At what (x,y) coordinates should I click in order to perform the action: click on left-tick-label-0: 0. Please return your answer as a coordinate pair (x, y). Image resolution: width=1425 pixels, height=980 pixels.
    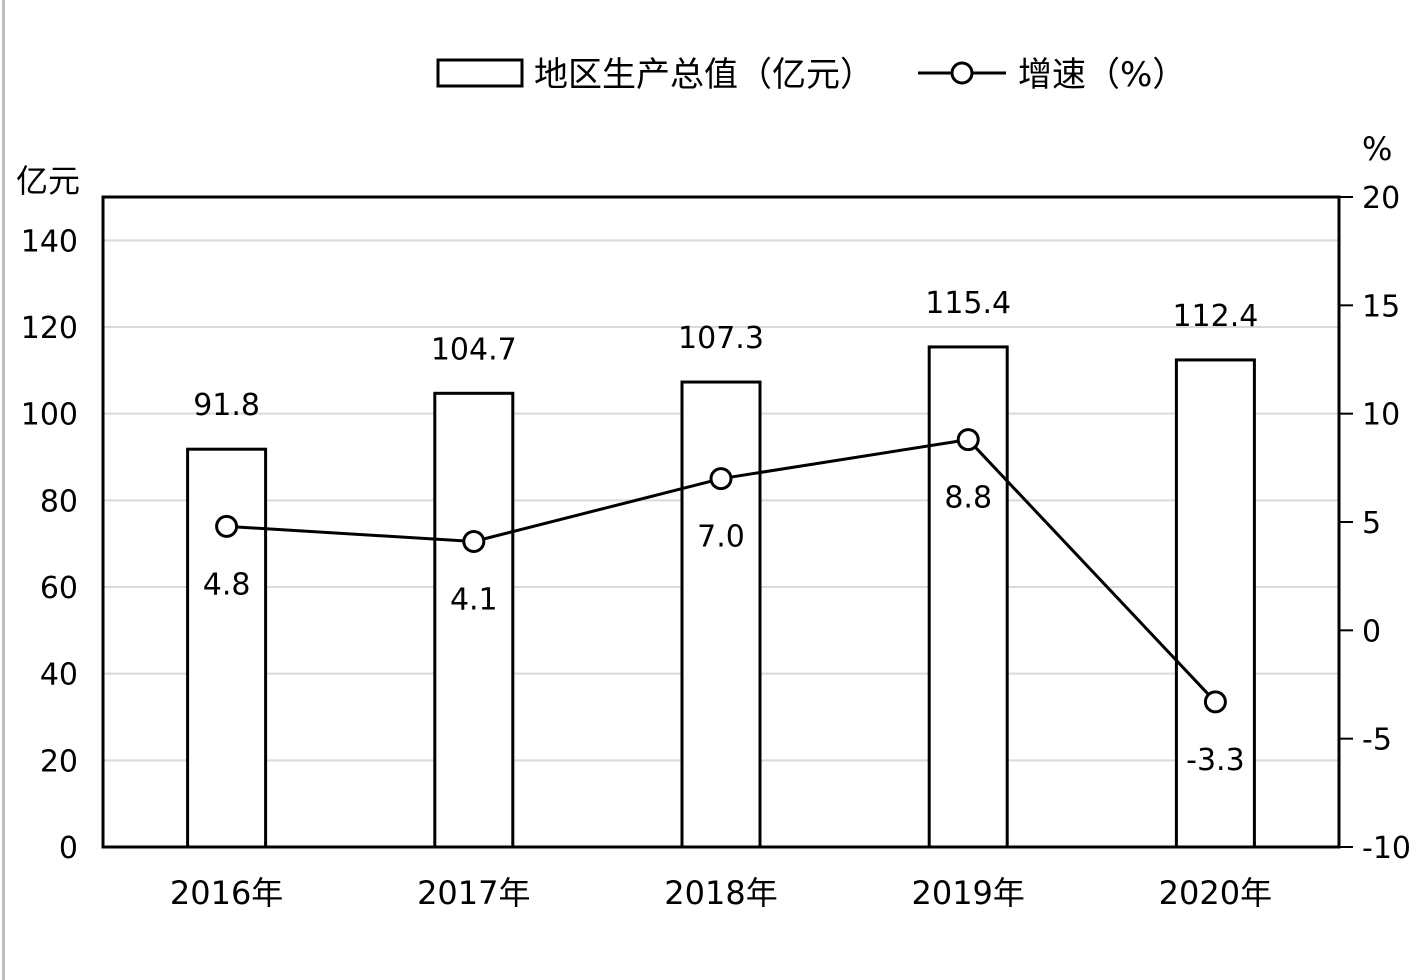
    Looking at the image, I should click on (68, 848).